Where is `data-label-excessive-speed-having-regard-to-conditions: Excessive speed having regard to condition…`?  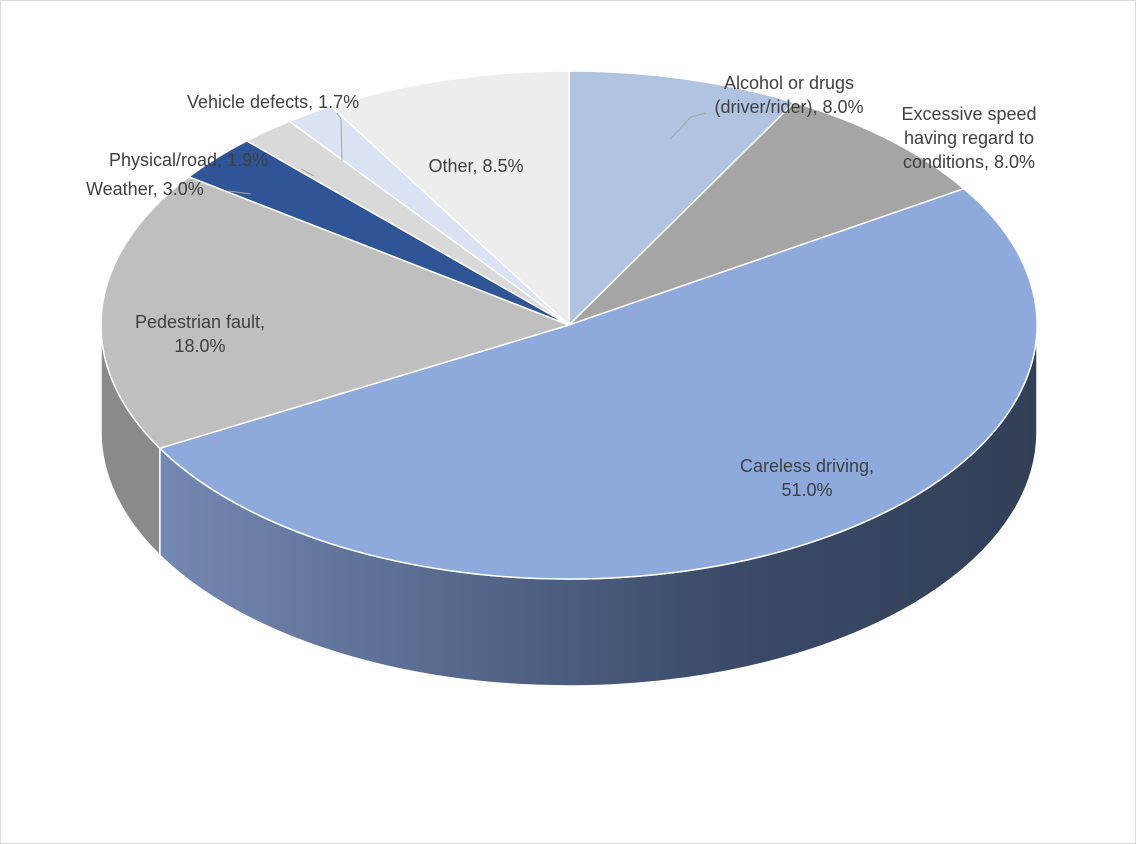 data-label-excessive-speed-having-regard-to-conditions: Excessive speed having regard to condition… is located at coordinates (968, 138).